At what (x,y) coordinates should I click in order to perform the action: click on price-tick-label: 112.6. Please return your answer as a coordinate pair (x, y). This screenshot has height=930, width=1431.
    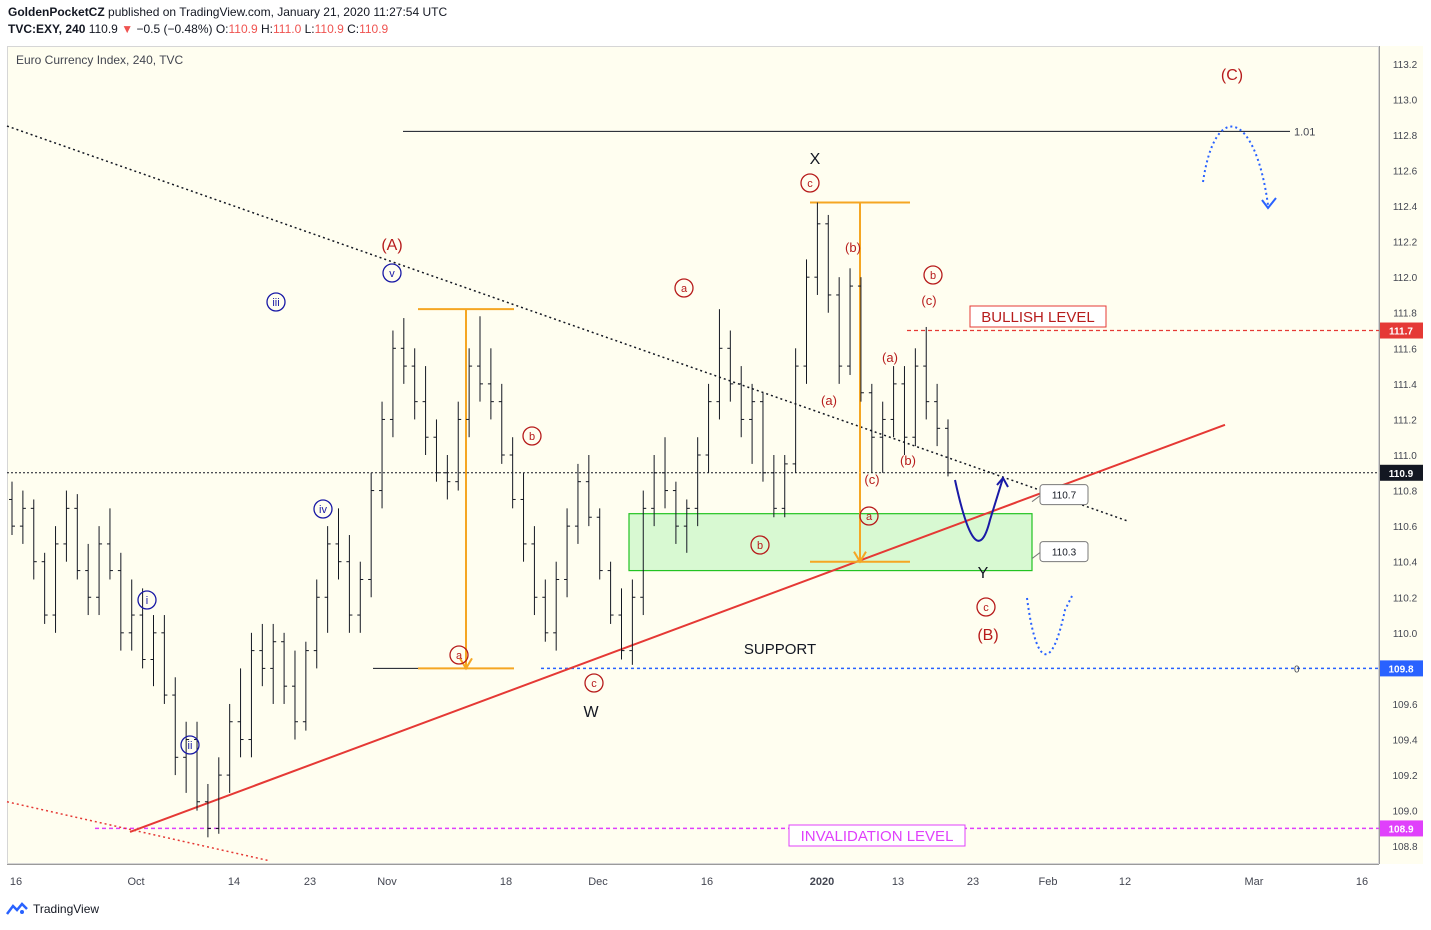
    Looking at the image, I should click on (1405, 171).